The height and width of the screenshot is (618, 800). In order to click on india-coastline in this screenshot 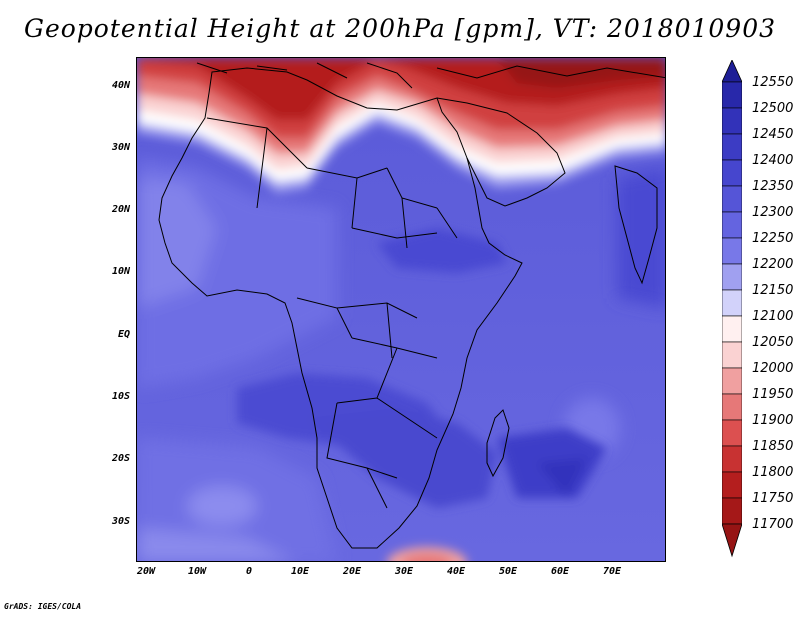, I will do `click(636, 225)`.